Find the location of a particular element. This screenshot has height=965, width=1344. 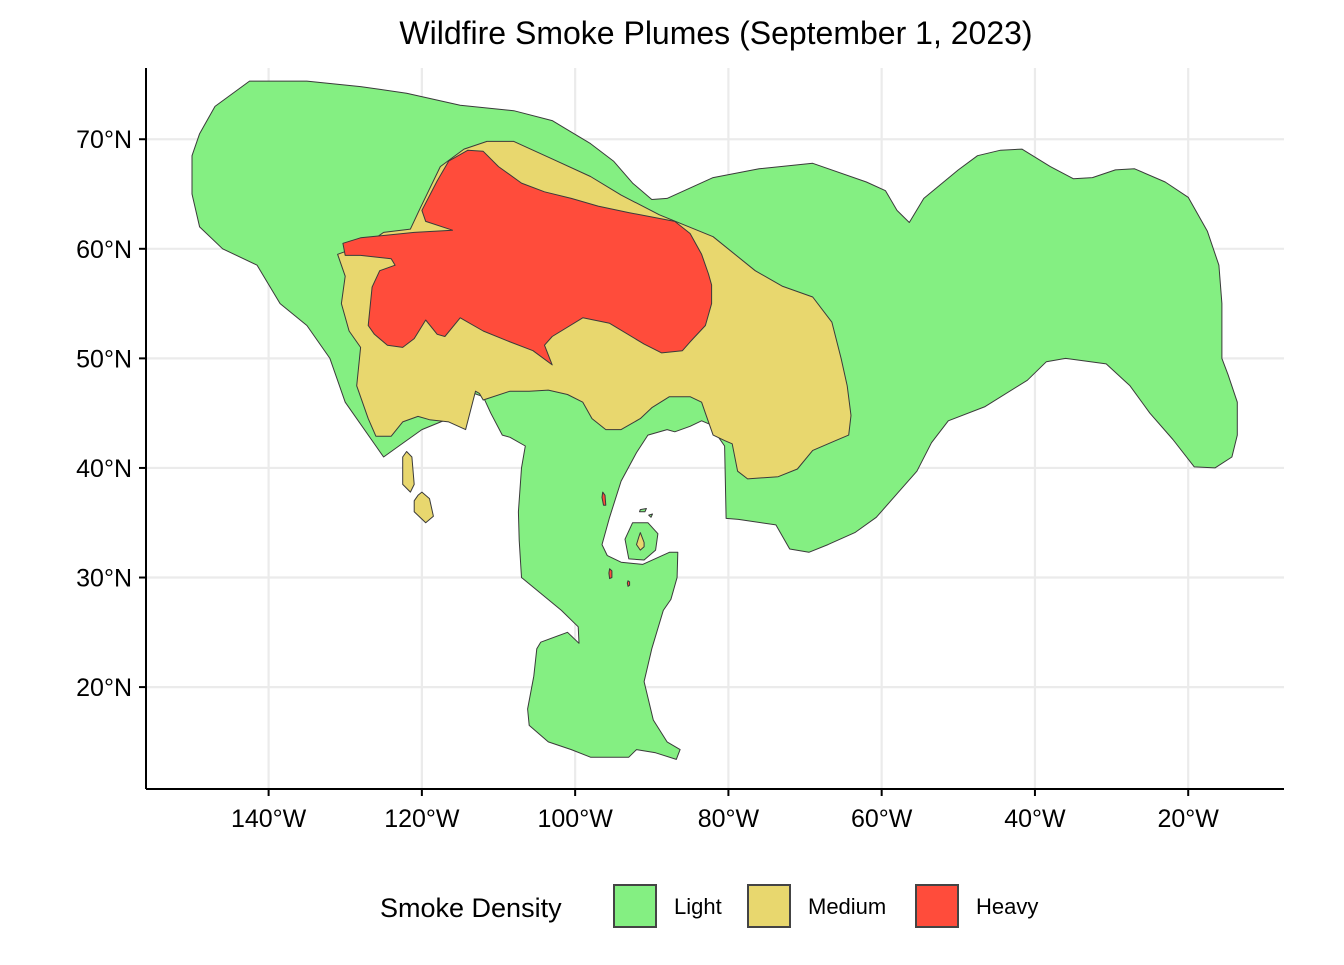

plume-heavy-main-body is located at coordinates (527, 257).